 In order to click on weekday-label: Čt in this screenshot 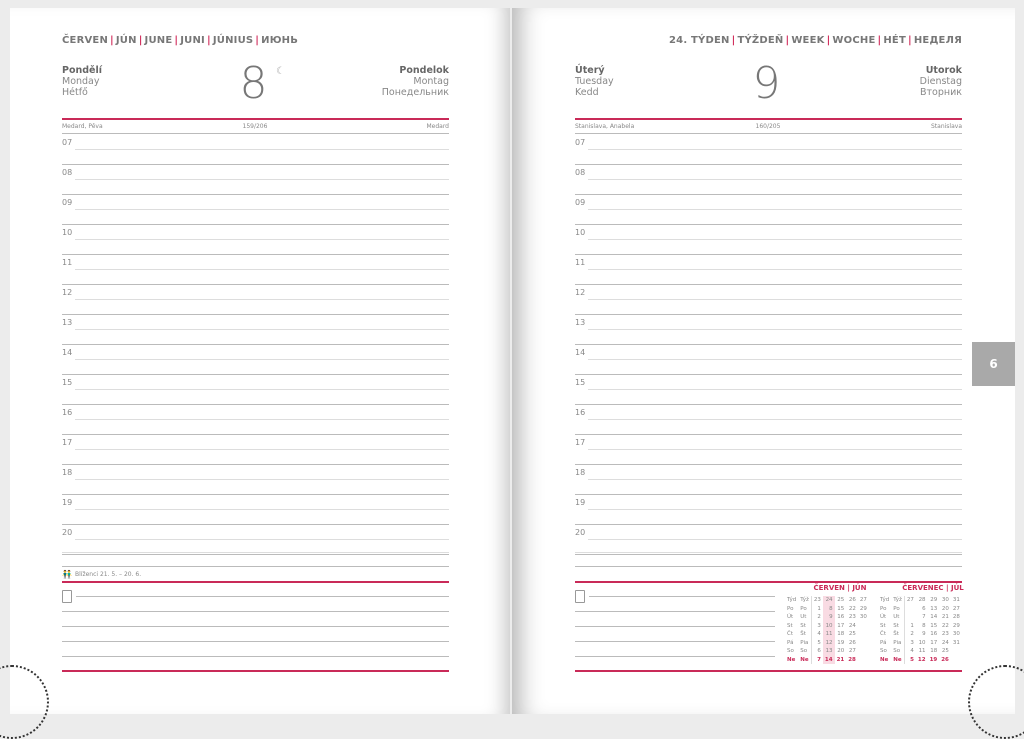, I will do `click(883, 634)`.